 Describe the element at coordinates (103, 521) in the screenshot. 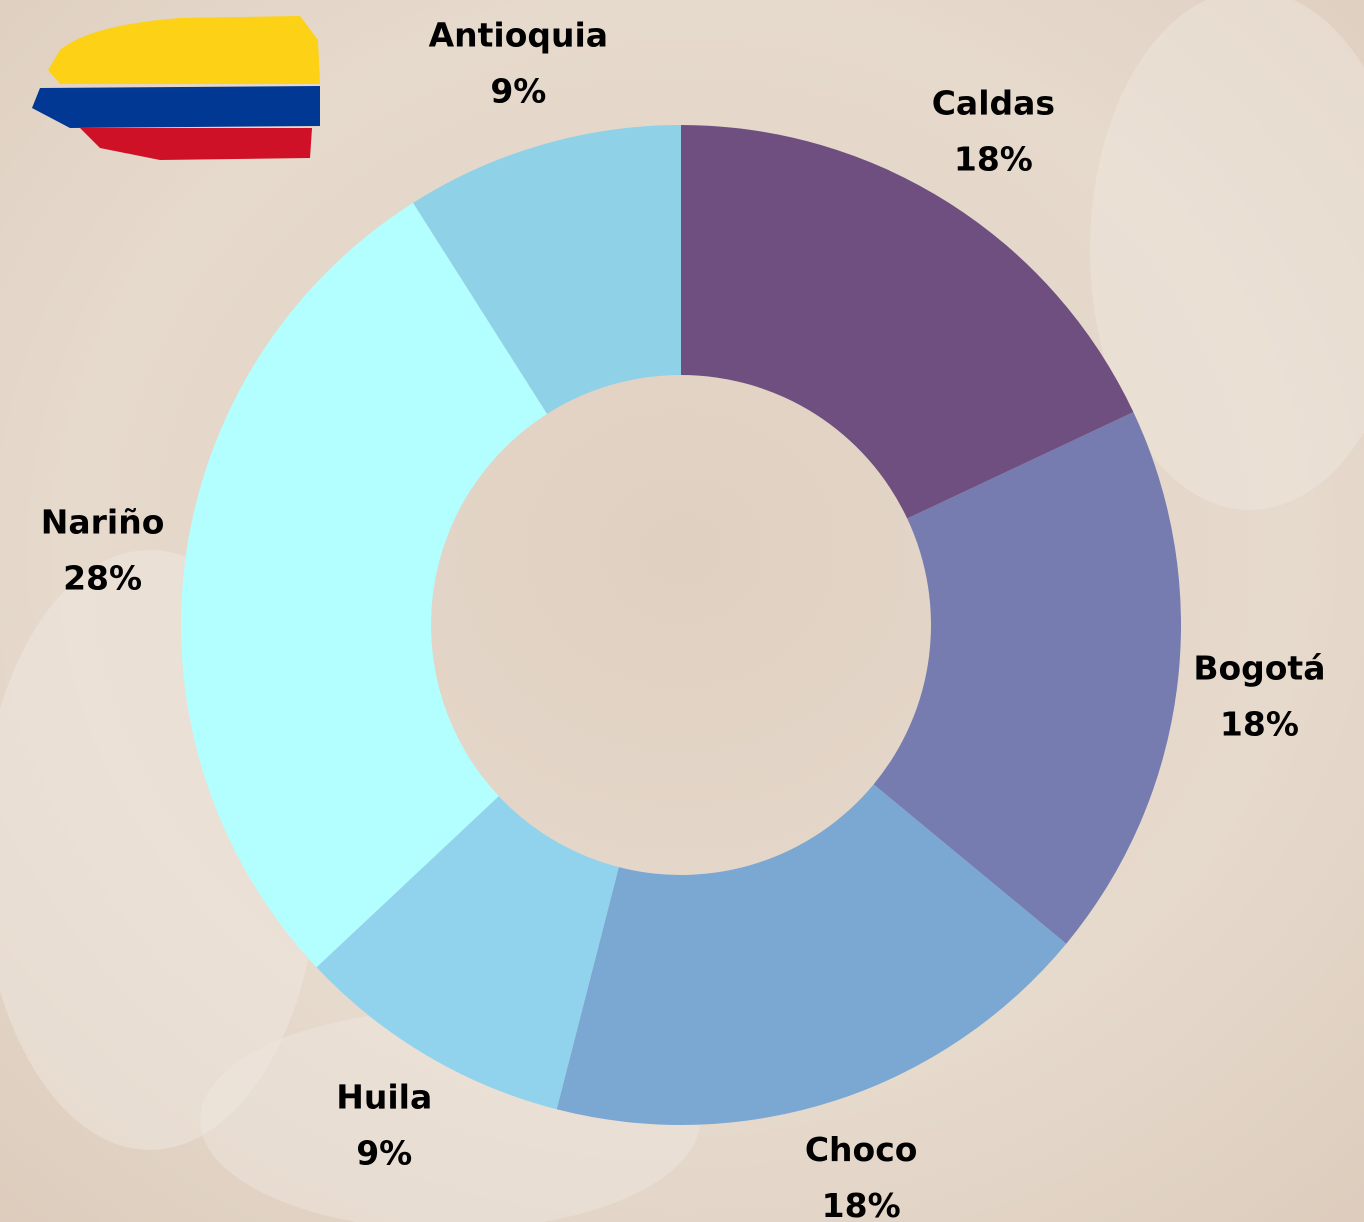

I see `segment-label: Nariño` at that location.